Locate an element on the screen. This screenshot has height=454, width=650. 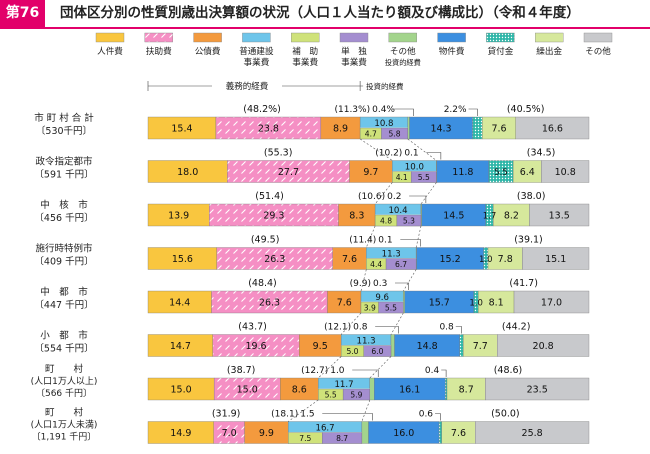
bar-value-futsu: 10.4 is located at coordinates (397, 211).